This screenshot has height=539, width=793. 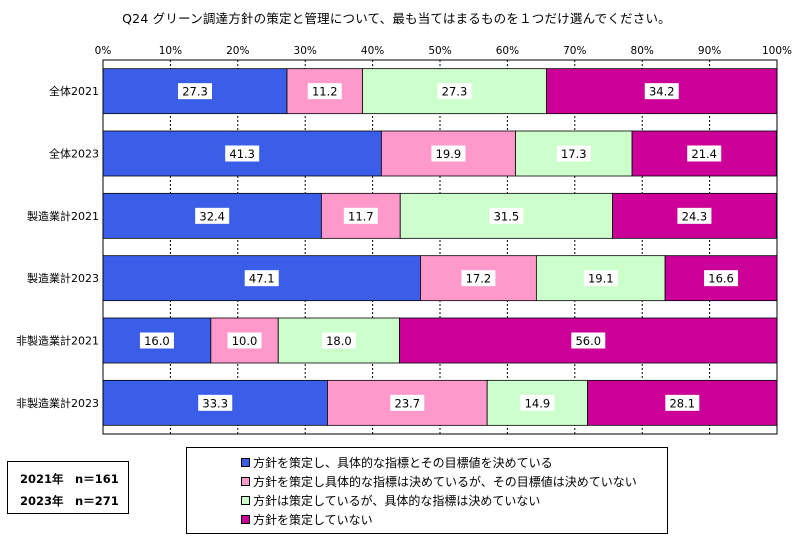 What do you see at coordinates (574, 51) in the screenshot?
I see `x-tick-label: 70%` at bounding box center [574, 51].